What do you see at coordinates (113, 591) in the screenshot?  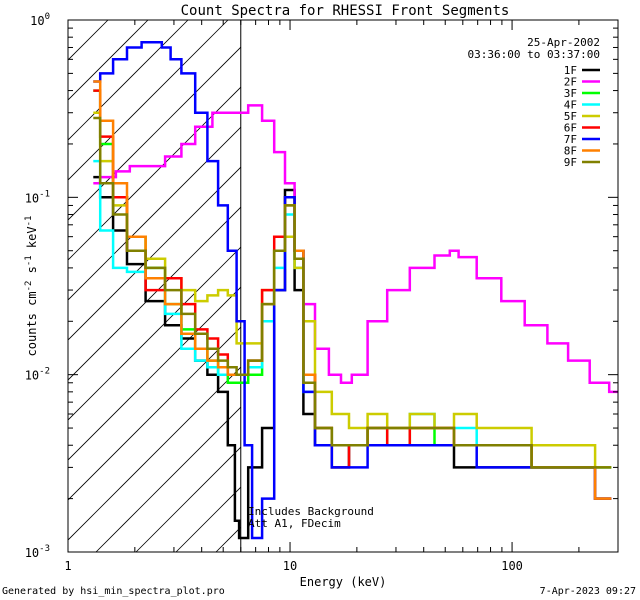 I see `footer-generated-by: Generated by hsi_min_spectra_plot.pro` at bounding box center [113, 591].